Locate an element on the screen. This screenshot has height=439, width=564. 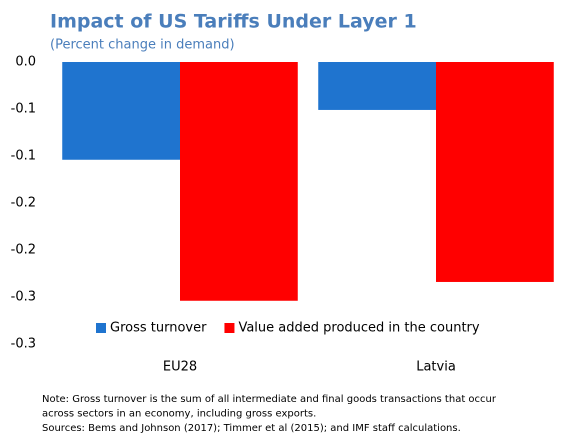
chart-subtitle: (Percent change in demand) is located at coordinates (142, 45).